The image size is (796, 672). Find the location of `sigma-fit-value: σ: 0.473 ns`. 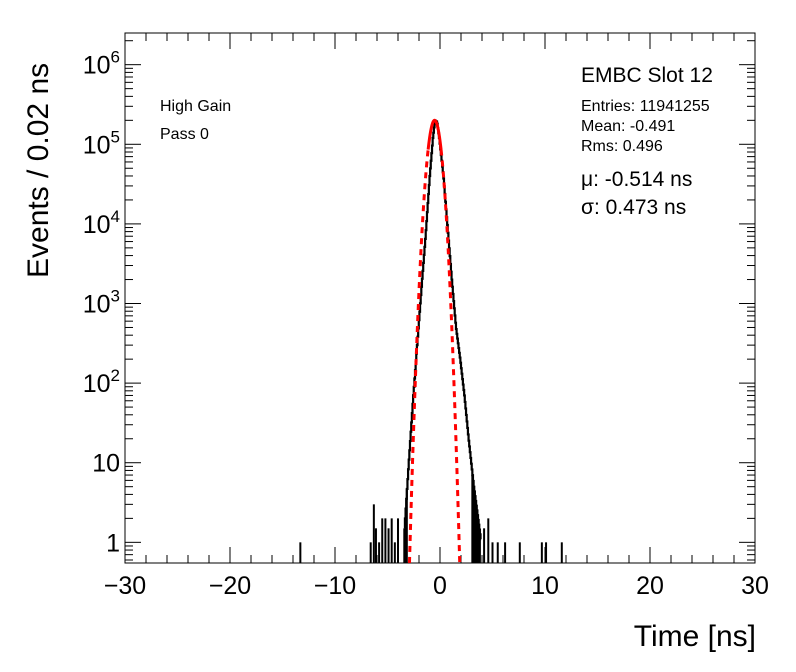

sigma-fit-value: σ: 0.473 ns is located at coordinates (634, 207).